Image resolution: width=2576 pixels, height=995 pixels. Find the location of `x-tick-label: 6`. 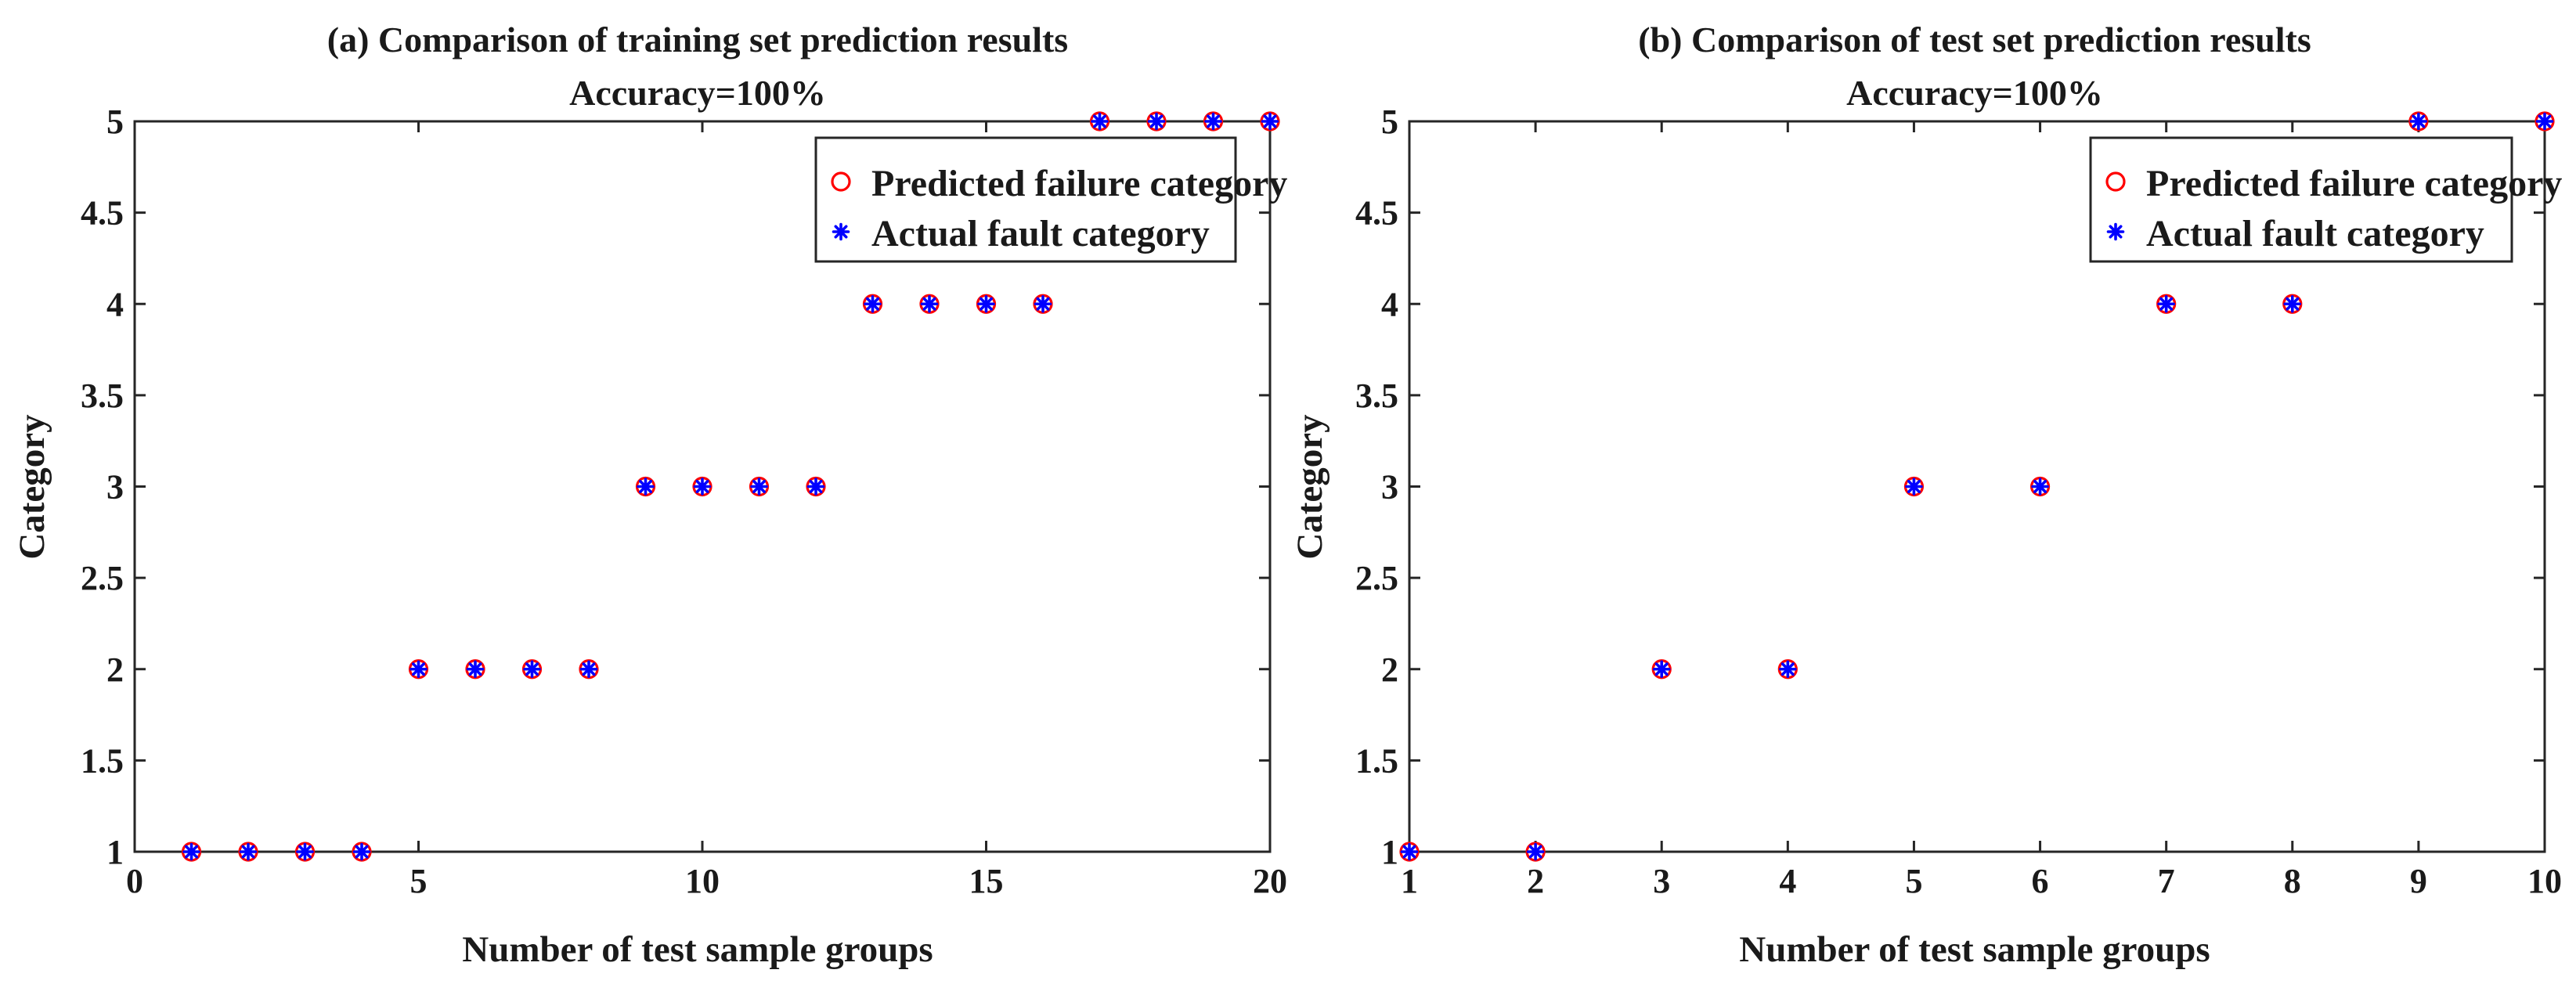

x-tick-label: 6 is located at coordinates (2041, 881).